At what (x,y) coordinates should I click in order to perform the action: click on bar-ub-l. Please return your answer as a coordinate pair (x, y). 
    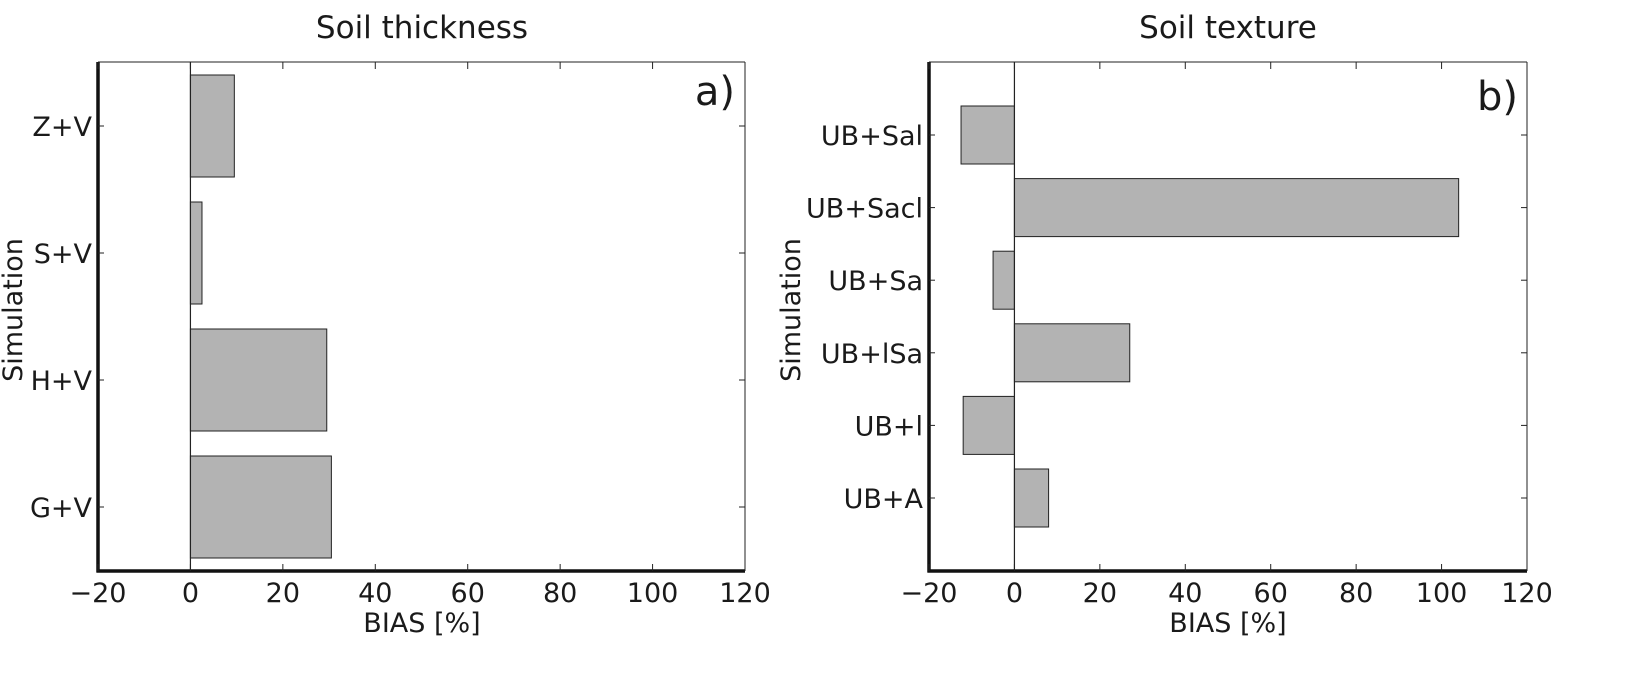
    Looking at the image, I should click on (988, 425).